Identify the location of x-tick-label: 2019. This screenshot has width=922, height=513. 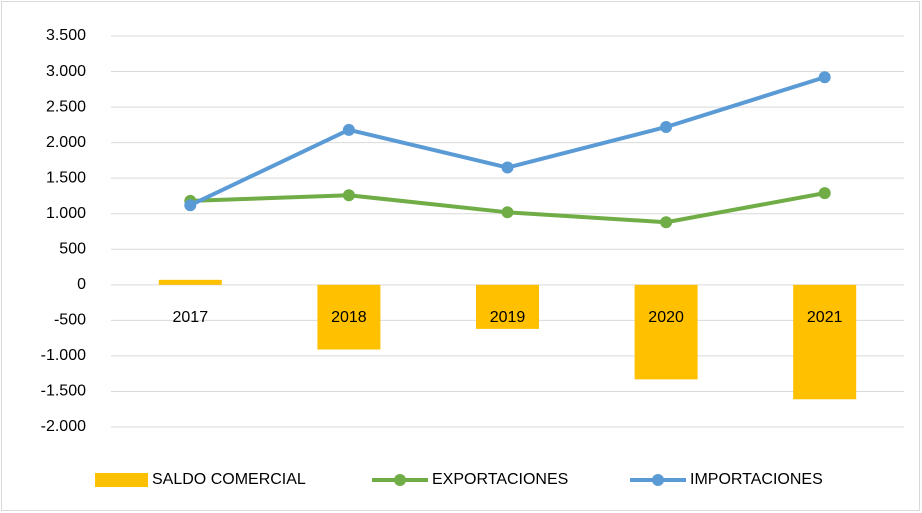
(508, 317).